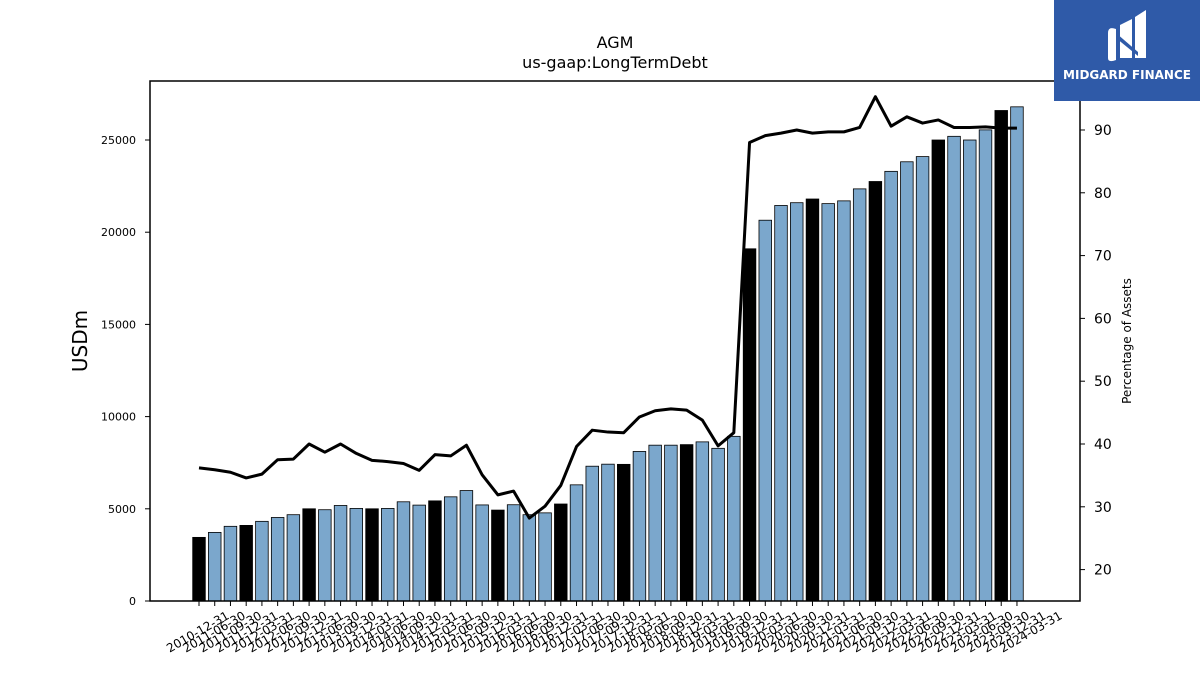  Describe the element at coordinates (122, 509) in the screenshot. I see `y-tick-label: 5000` at that location.